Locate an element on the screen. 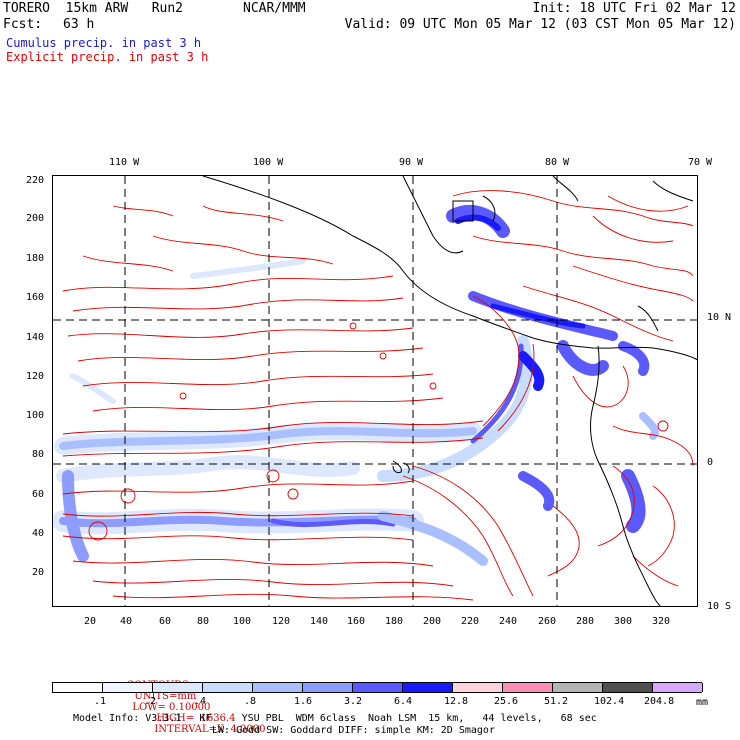 The height and width of the screenshot is (740, 740). x-label: 240 is located at coordinates (508, 621).